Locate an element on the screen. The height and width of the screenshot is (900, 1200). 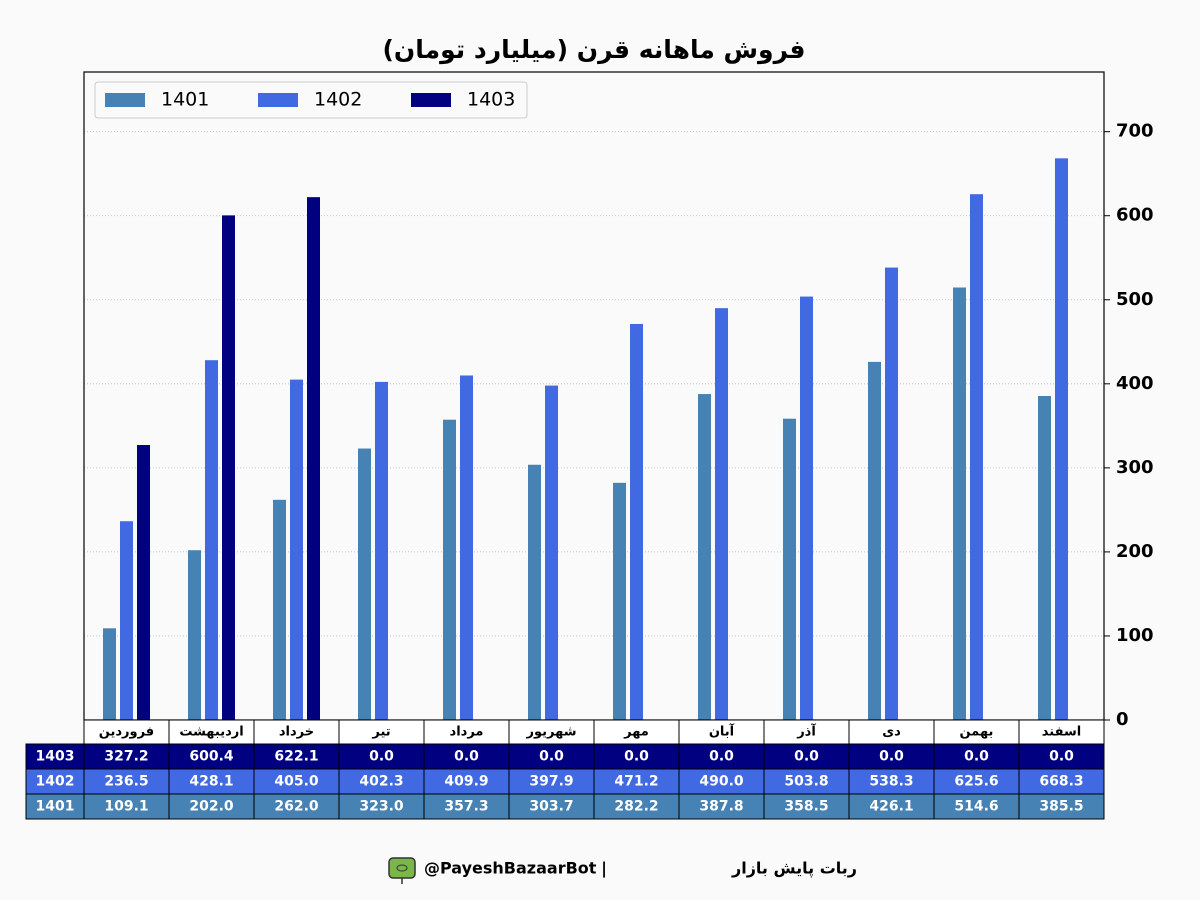
table-row-label: 1403 is located at coordinates (55, 757).